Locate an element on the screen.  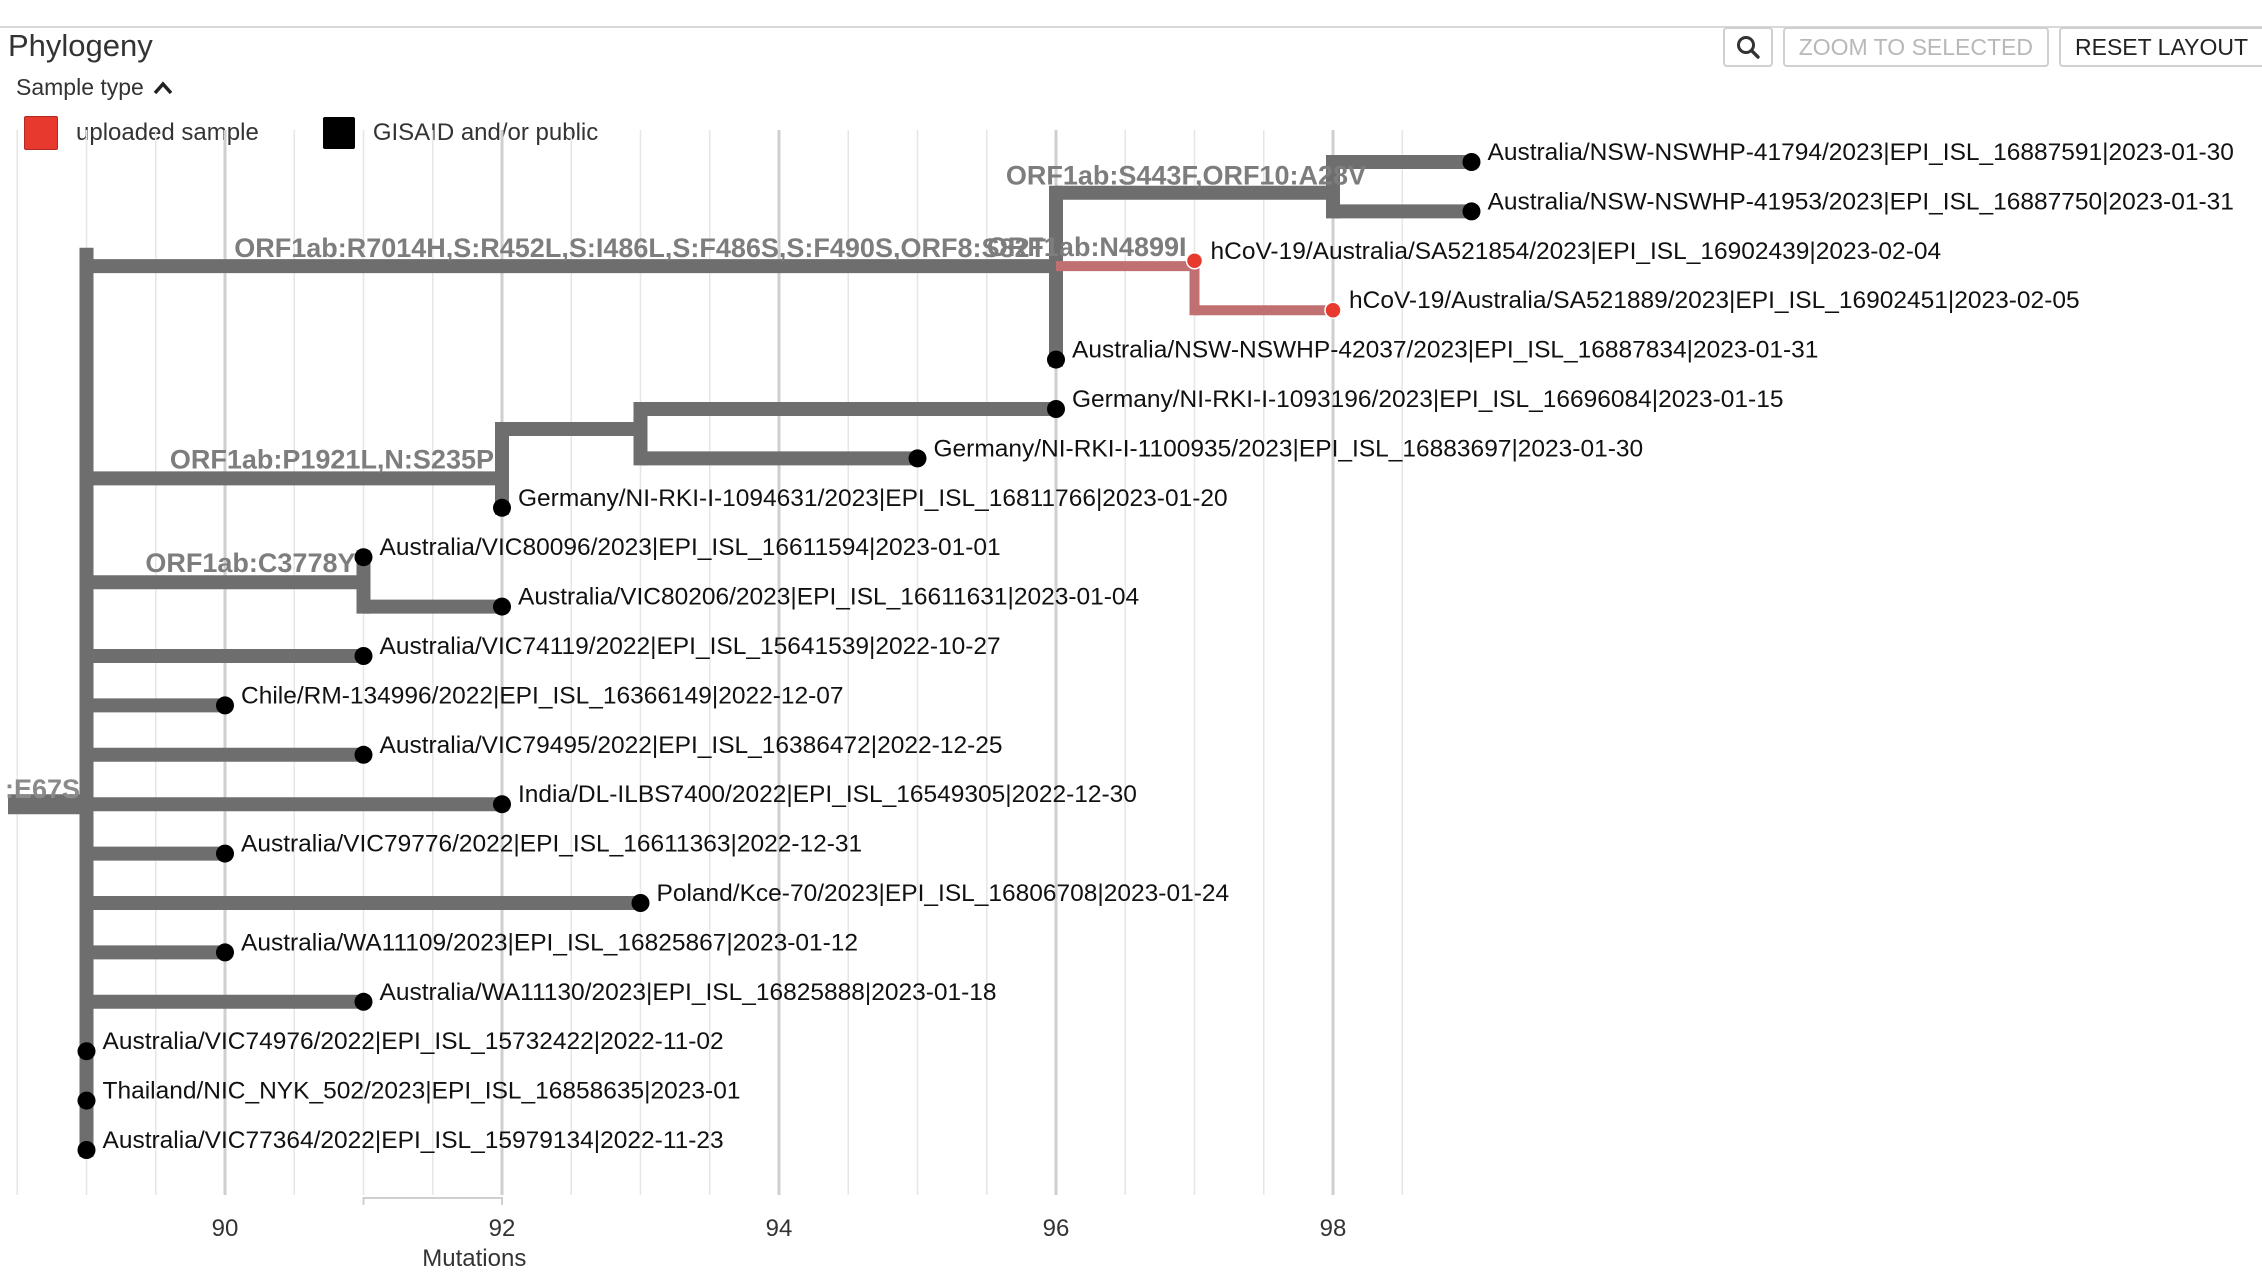
mutation-label: ORF1ab:S443F,ORF10:A28V is located at coordinates (1186, 176).